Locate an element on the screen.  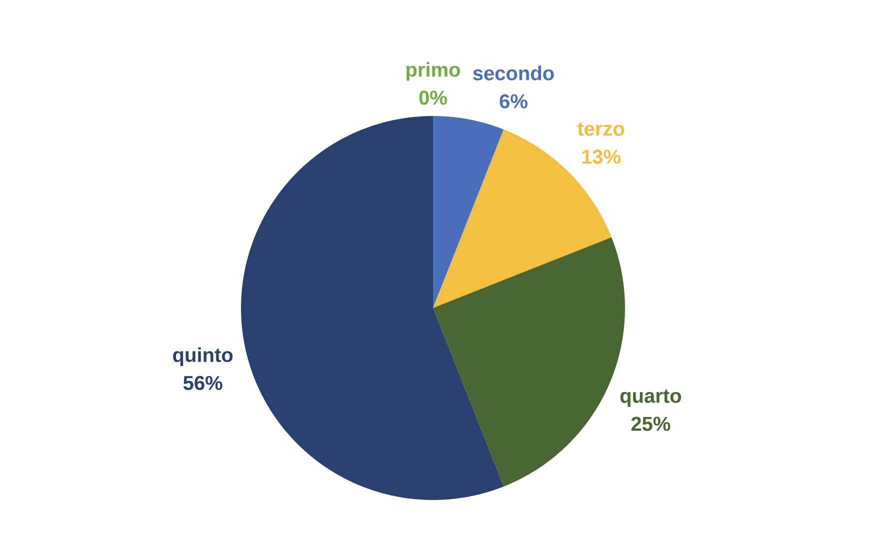
category-label: primo is located at coordinates (433, 71).